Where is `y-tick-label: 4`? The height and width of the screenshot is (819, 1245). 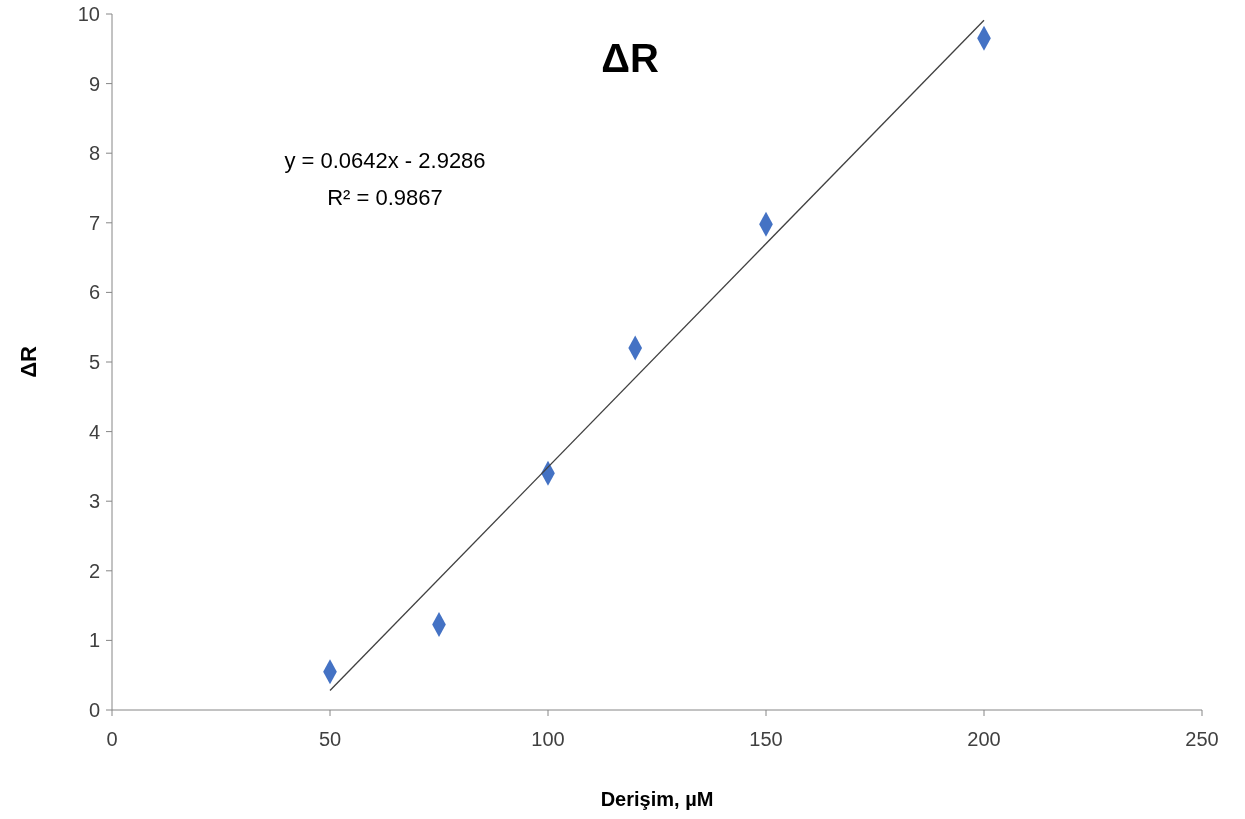
y-tick-label: 4 is located at coordinates (94, 431).